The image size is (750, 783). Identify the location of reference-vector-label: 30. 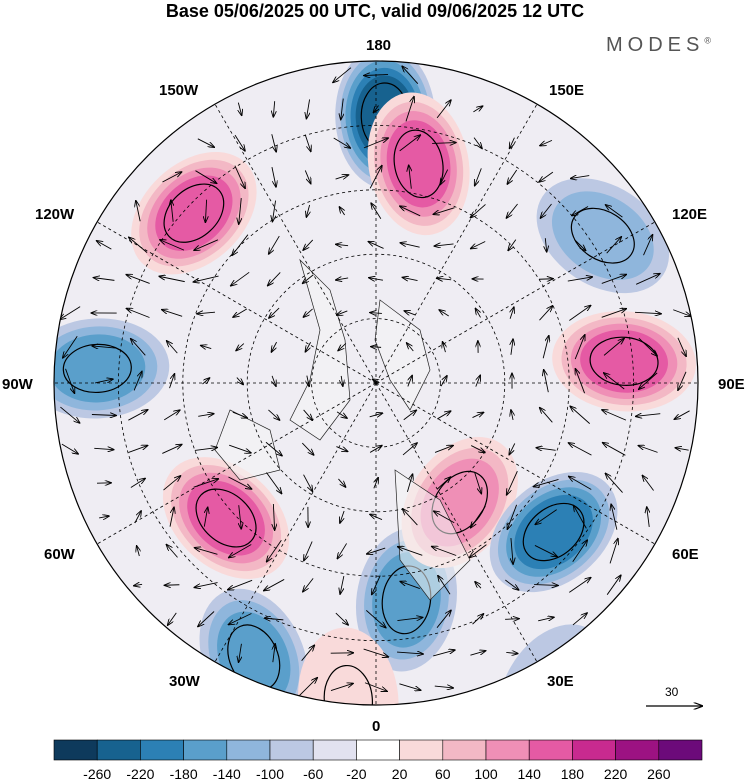
(672, 692).